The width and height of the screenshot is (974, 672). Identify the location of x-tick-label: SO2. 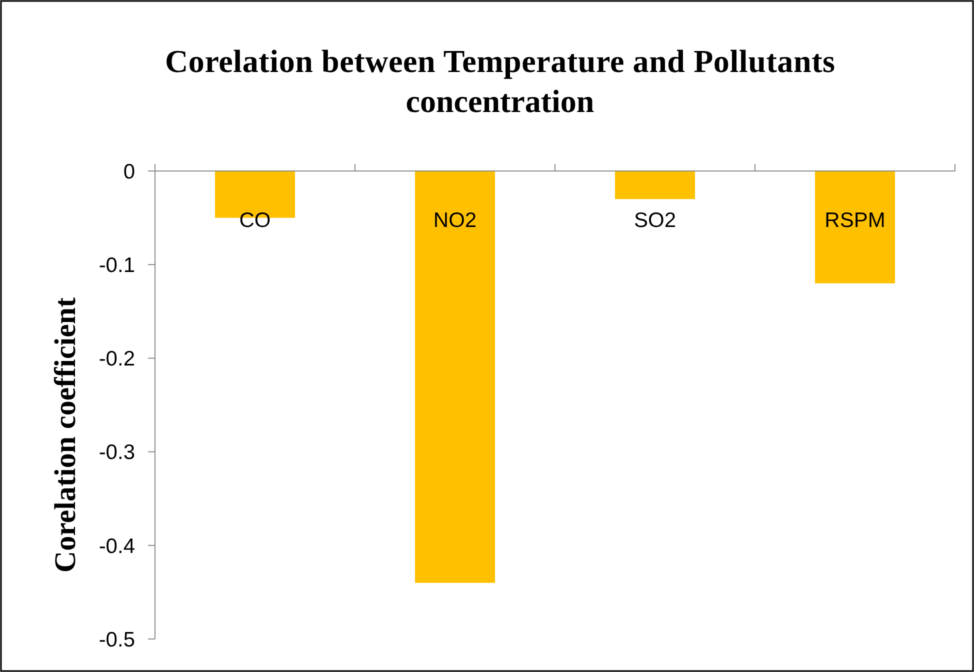
(655, 220).